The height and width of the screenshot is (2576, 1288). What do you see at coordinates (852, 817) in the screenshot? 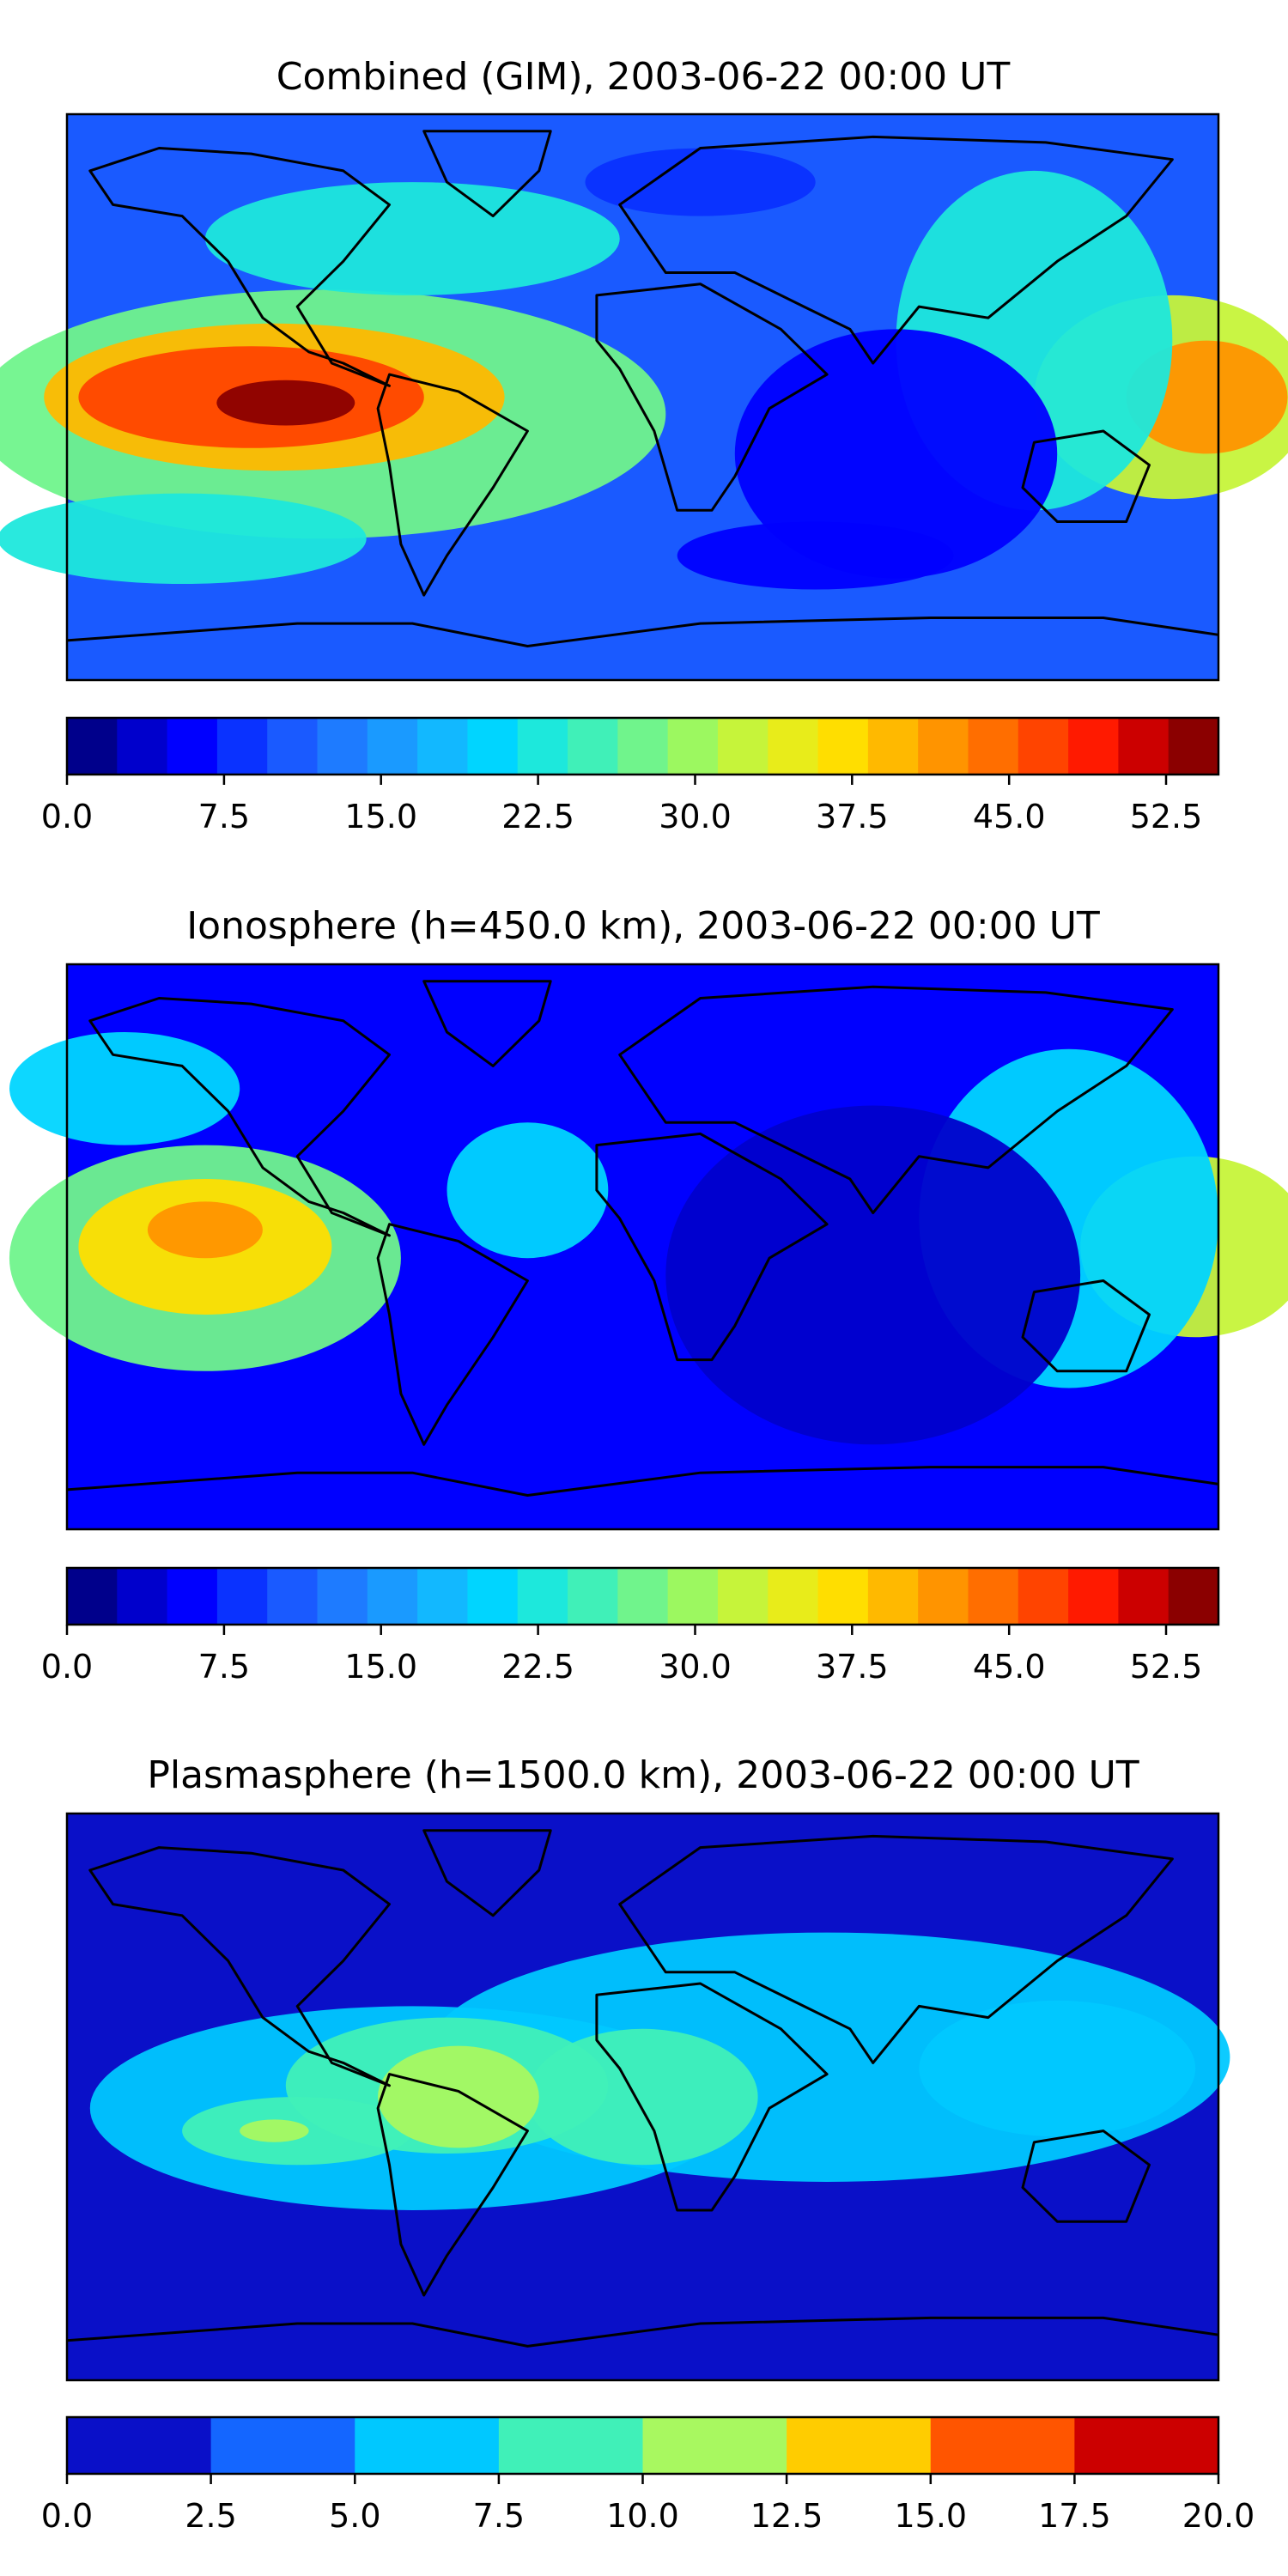
I see `colorbar-tick-label: 37.5` at bounding box center [852, 817].